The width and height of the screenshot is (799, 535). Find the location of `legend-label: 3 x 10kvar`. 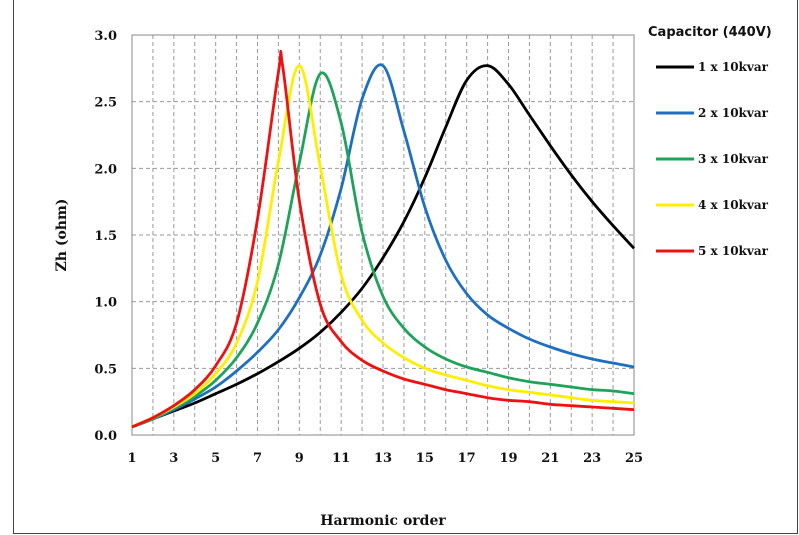

legend-label: 3 x 10kvar is located at coordinates (733, 159).